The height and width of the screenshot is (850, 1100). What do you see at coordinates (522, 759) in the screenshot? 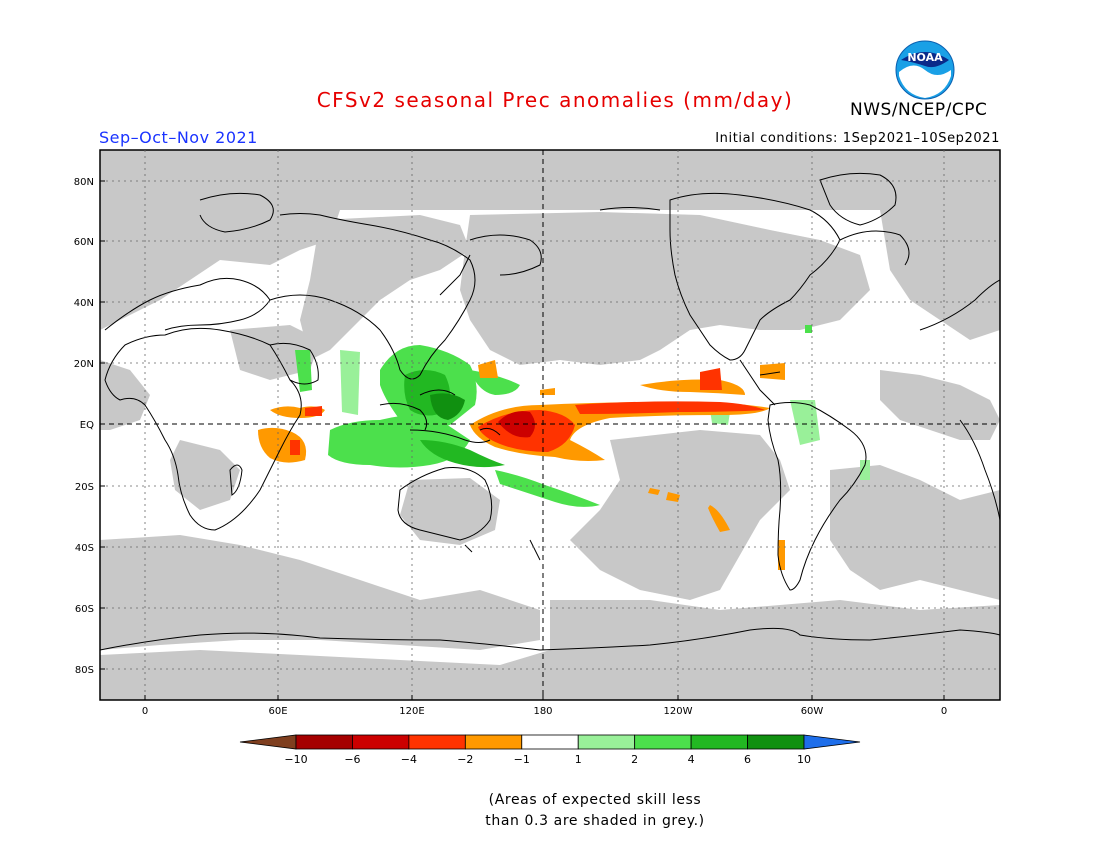
I see `colorbar-tick-label: −1` at bounding box center [522, 759].